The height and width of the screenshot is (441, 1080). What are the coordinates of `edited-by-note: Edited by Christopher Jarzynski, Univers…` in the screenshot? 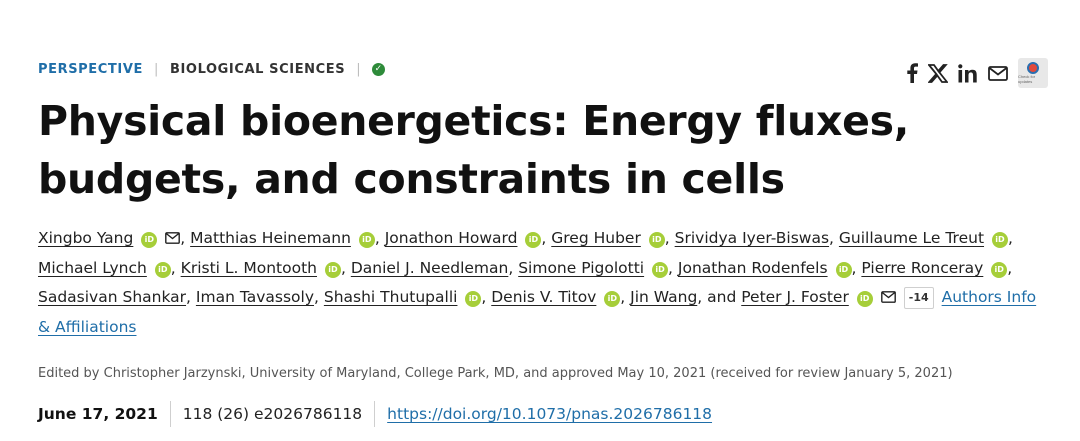 It's located at (495, 373).